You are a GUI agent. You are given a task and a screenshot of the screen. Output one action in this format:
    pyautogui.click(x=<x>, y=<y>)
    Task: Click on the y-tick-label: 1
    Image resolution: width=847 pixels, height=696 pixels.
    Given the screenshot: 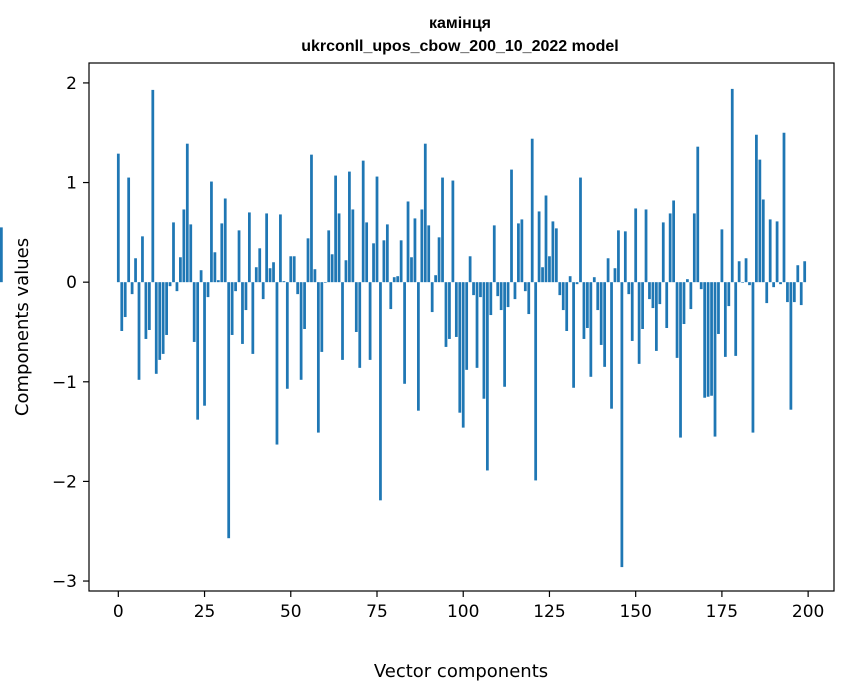 What is the action you would take?
    pyautogui.click(x=71, y=184)
    